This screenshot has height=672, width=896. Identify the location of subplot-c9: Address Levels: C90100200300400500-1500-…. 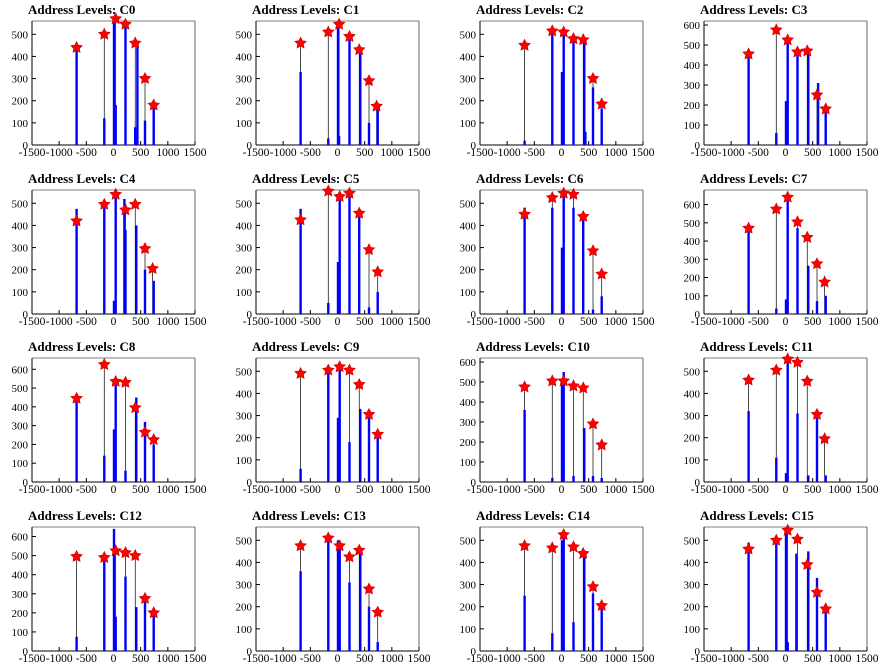
(333, 417).